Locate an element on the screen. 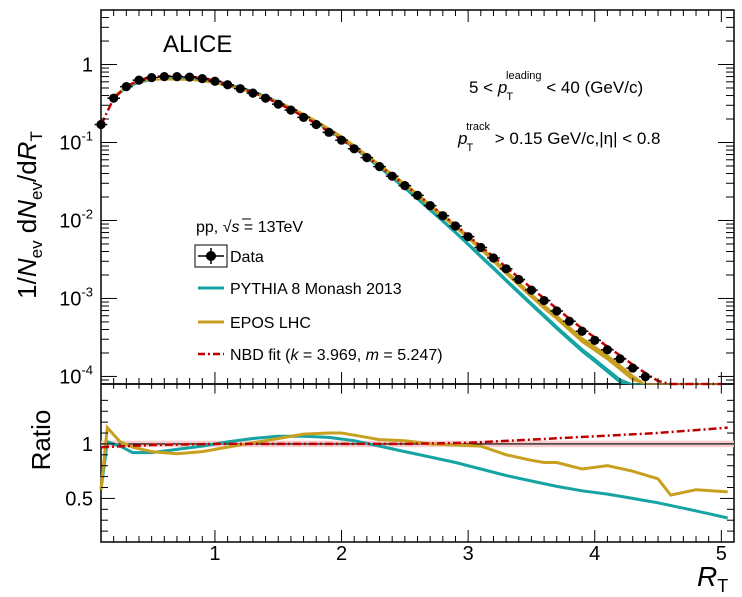  x-axis-label: RT is located at coordinates (712, 576).